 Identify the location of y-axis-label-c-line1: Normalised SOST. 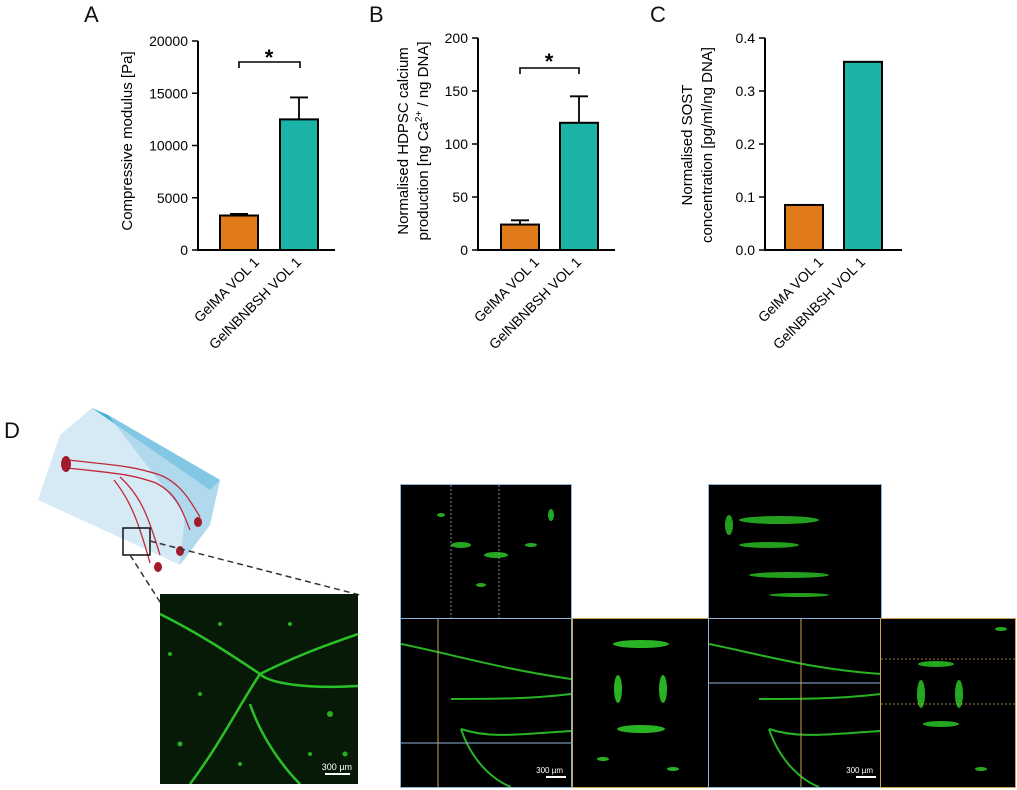
(687, 145).